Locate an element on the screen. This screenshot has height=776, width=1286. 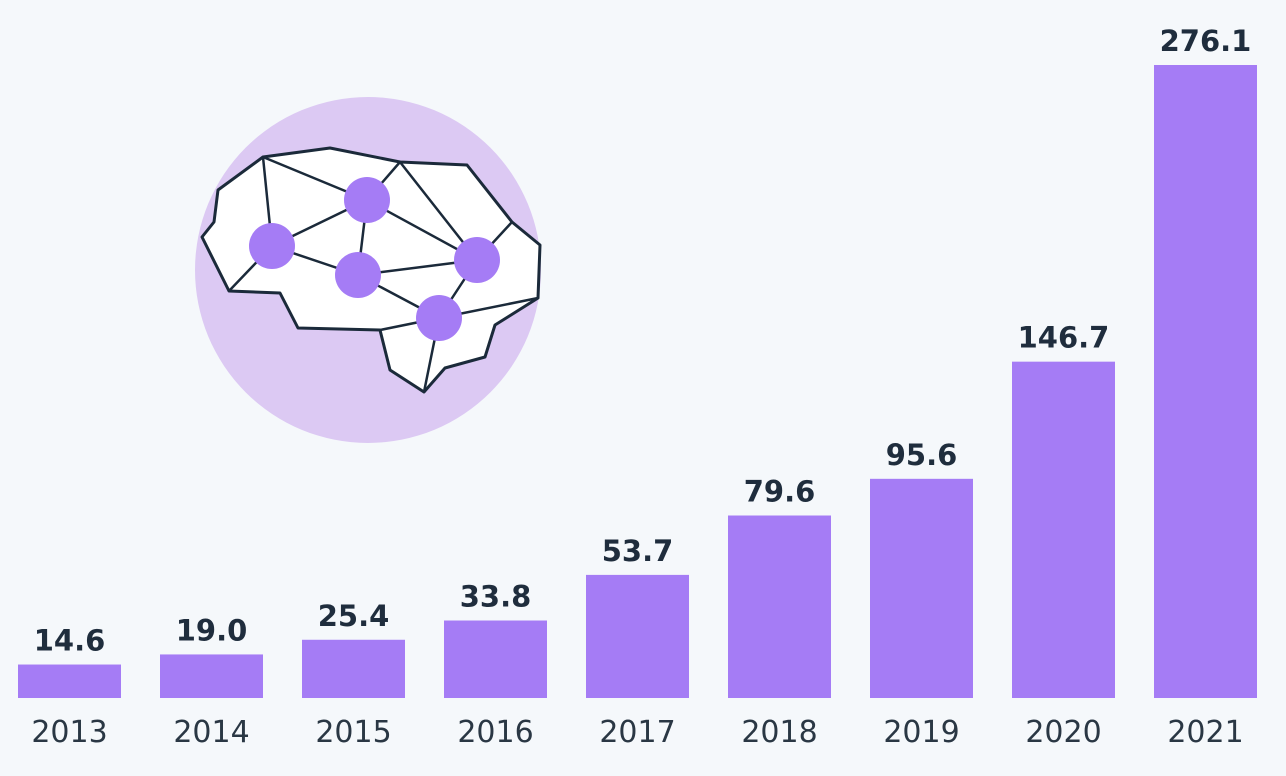
category-label-2014: 2014 is located at coordinates (211, 732).